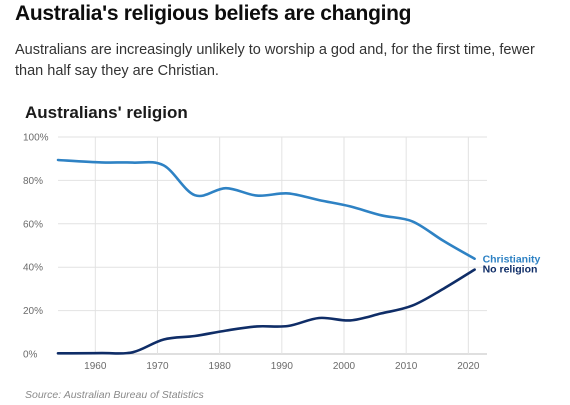  What do you see at coordinates (220, 366) in the screenshot?
I see `x-tick-label: 1980` at bounding box center [220, 366].